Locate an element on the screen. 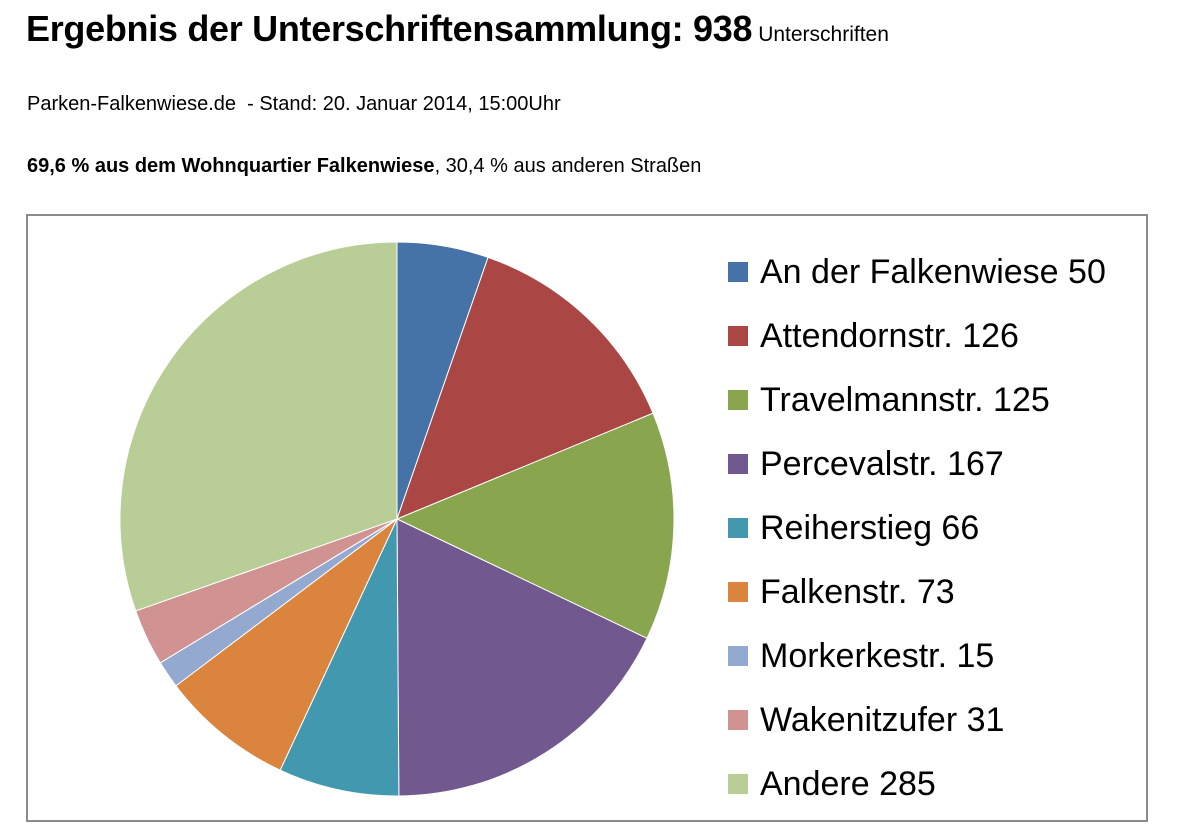 This screenshot has width=1181, height=837. legend-label: Morkerkestr. 15 is located at coordinates (877, 655).